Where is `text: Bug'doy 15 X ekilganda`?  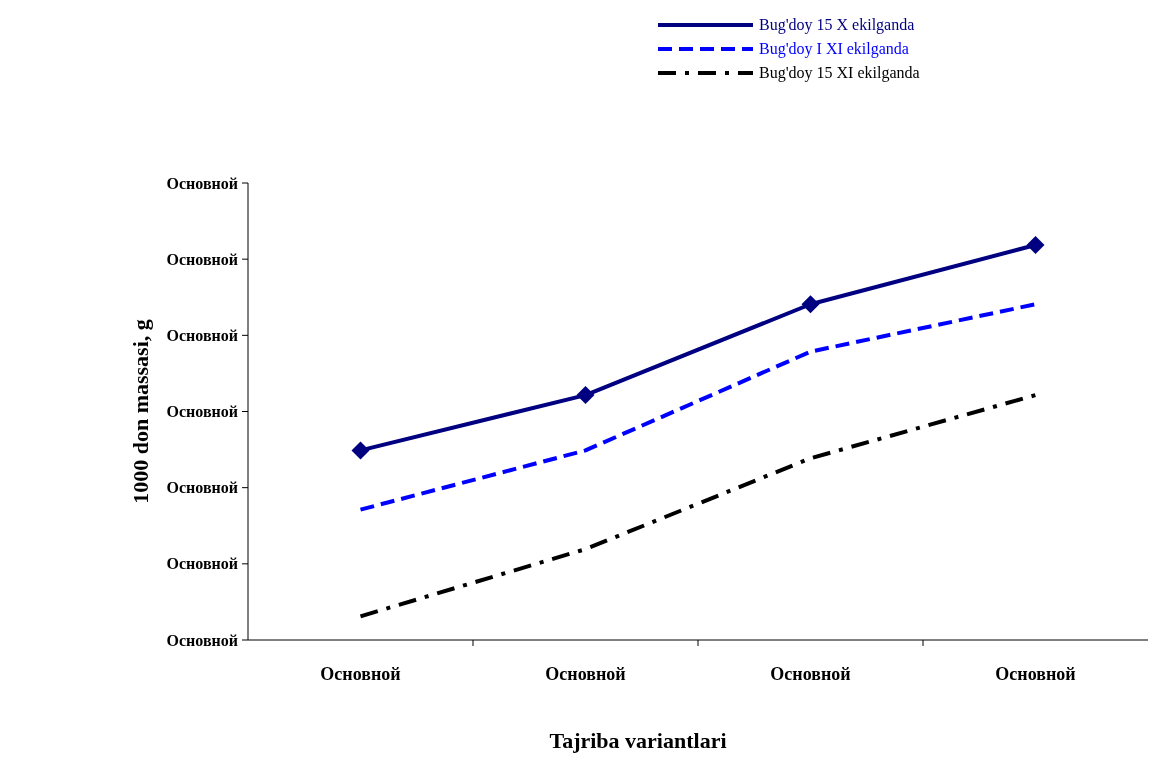
text: Bug'doy 15 X ekilganda is located at coordinates (837, 25).